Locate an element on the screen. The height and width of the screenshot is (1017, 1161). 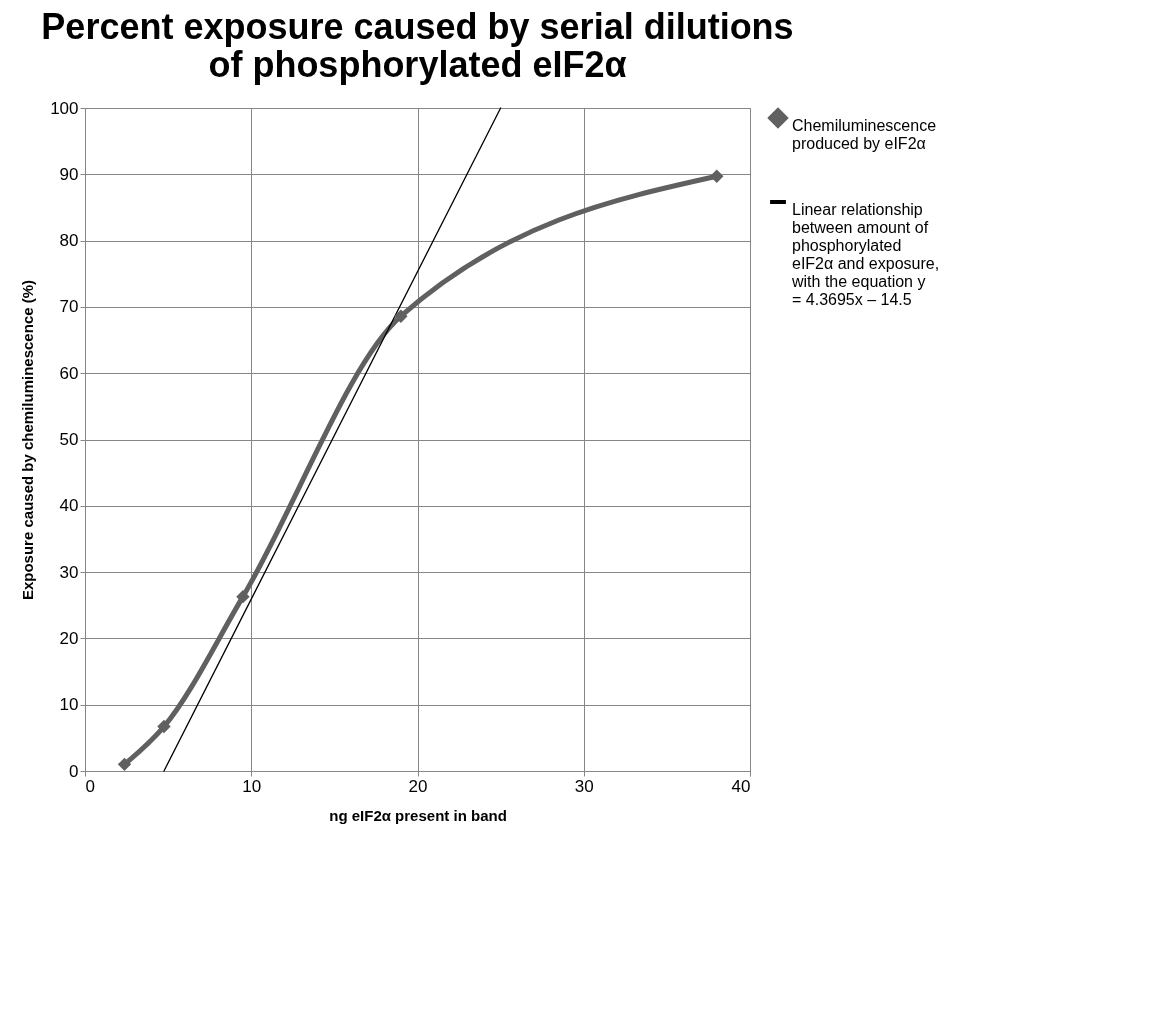
x-tick-label: 40 is located at coordinates (741, 786).